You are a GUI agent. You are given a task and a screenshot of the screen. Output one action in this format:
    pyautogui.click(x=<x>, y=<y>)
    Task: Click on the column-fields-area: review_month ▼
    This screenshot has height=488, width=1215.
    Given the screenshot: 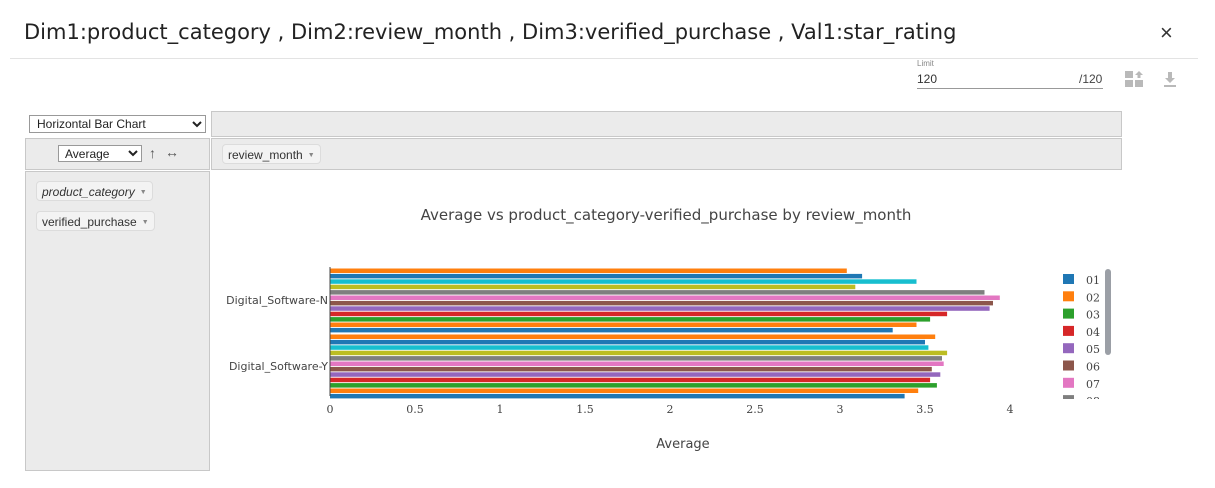 What is the action you would take?
    pyautogui.click(x=666, y=154)
    